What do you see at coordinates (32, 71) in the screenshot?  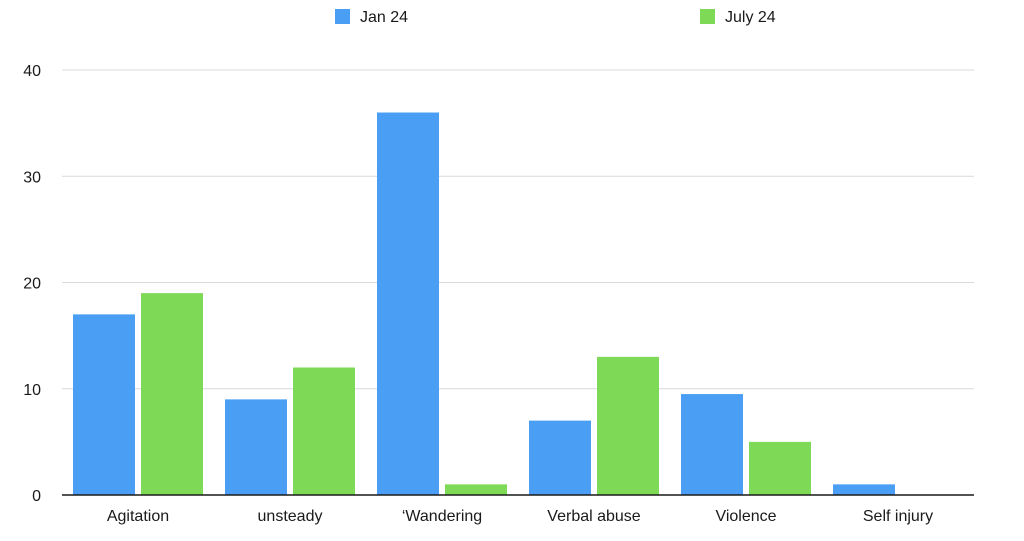 I see `y-tick-label: 40` at bounding box center [32, 71].